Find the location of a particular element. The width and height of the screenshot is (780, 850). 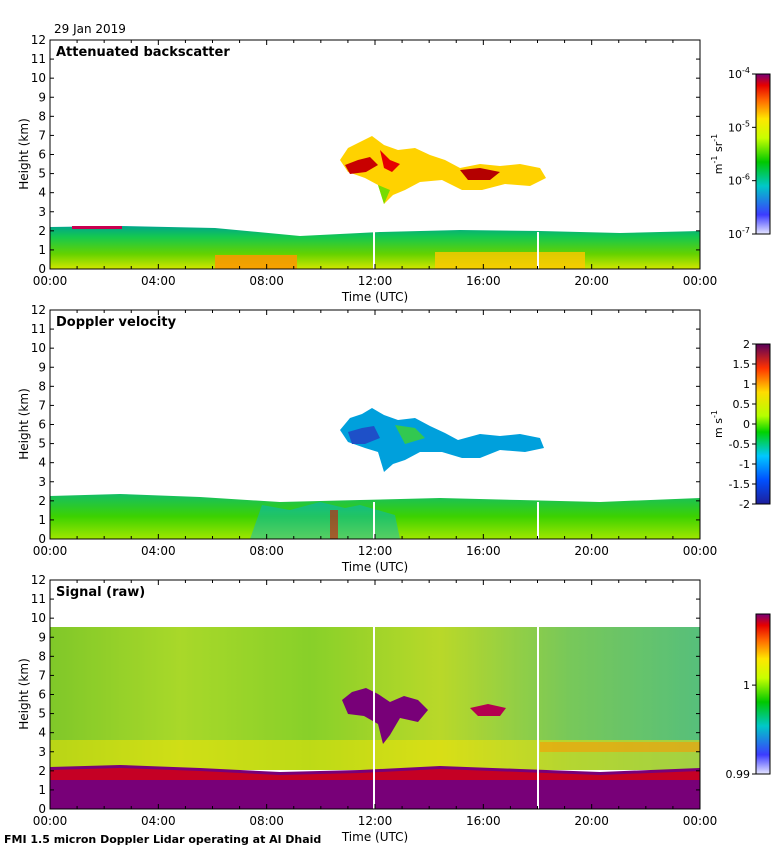

y-tick-label: 1 is located at coordinates (42, 790).